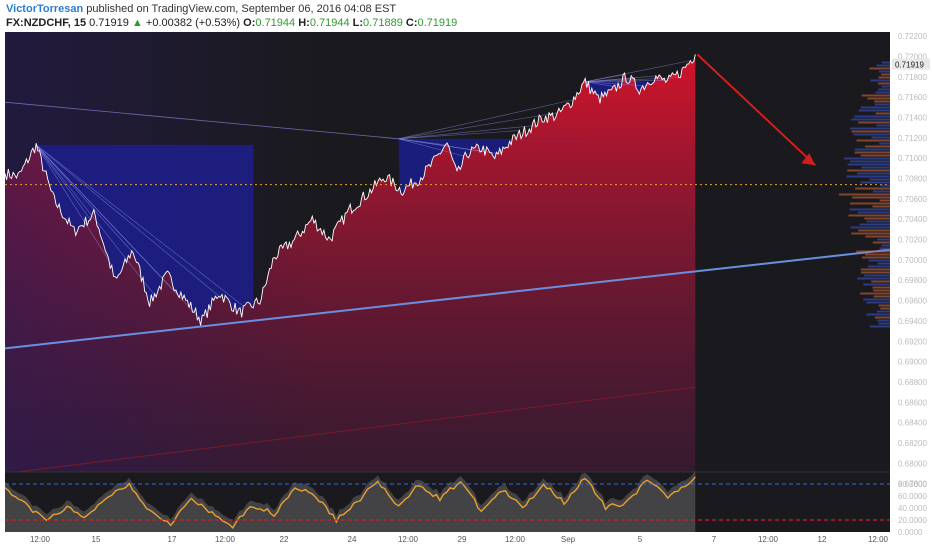  What do you see at coordinates (45, 9) in the screenshot?
I see `author-link: VictorTorresan` at bounding box center [45, 9].